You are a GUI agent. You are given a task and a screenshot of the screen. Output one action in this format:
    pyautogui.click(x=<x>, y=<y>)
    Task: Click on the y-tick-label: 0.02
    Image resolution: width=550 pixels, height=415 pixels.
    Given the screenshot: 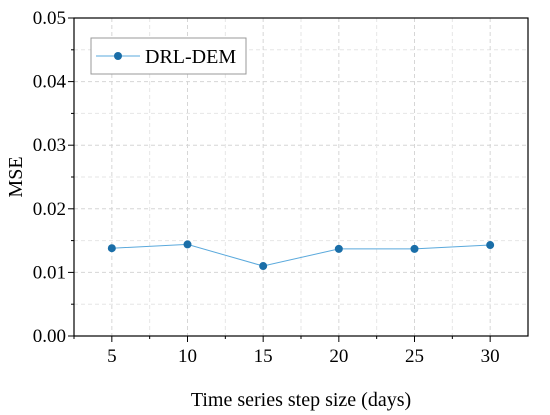 What is the action you would take?
    pyautogui.click(x=49, y=209)
    